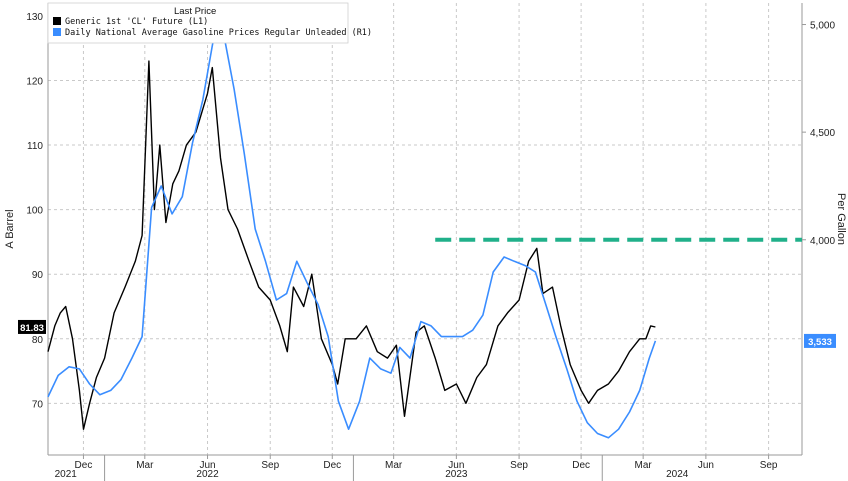 The width and height of the screenshot is (848, 481). What do you see at coordinates (207, 474) in the screenshot?
I see `year-label: 2022` at bounding box center [207, 474].